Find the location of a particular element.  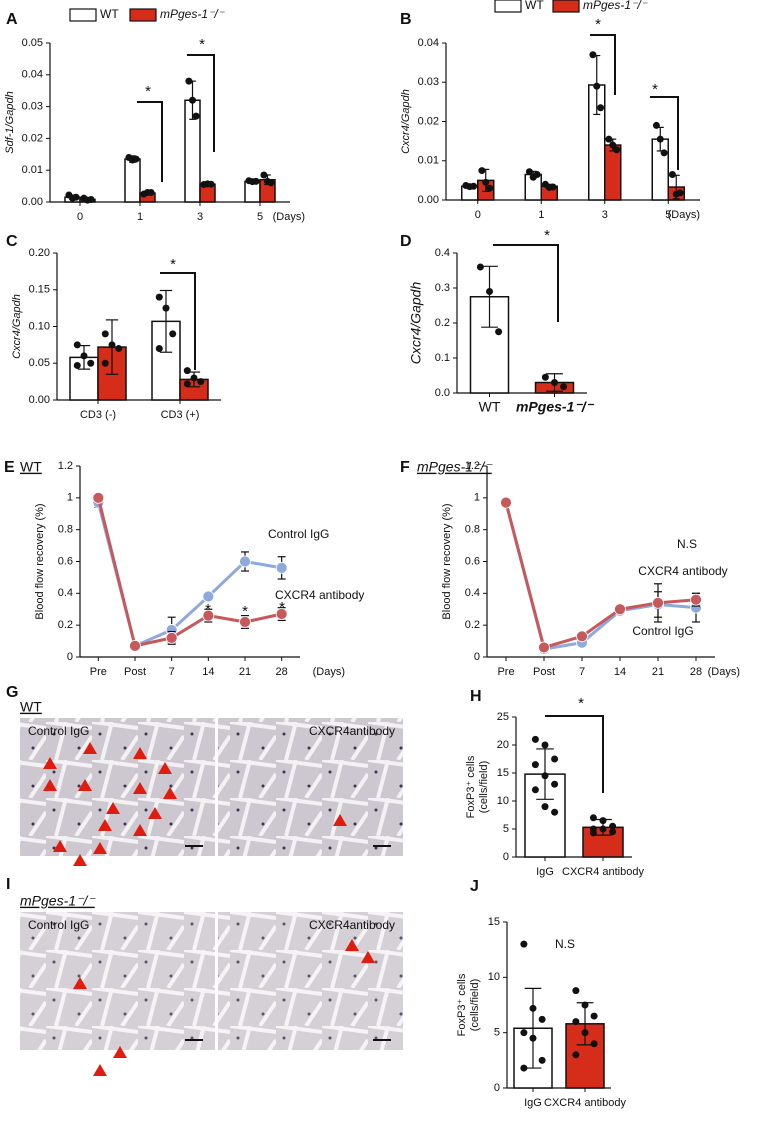

y-tick-label: 25 is located at coordinates (503, 717).